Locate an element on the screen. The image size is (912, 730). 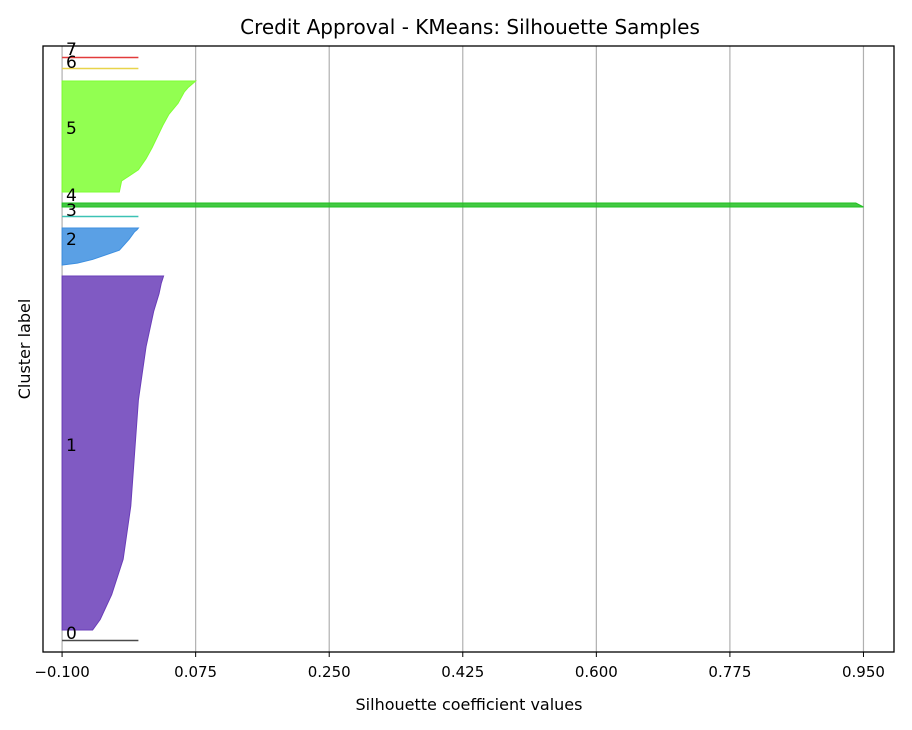
cluster-2-silhouette is located at coordinates (100, 246).